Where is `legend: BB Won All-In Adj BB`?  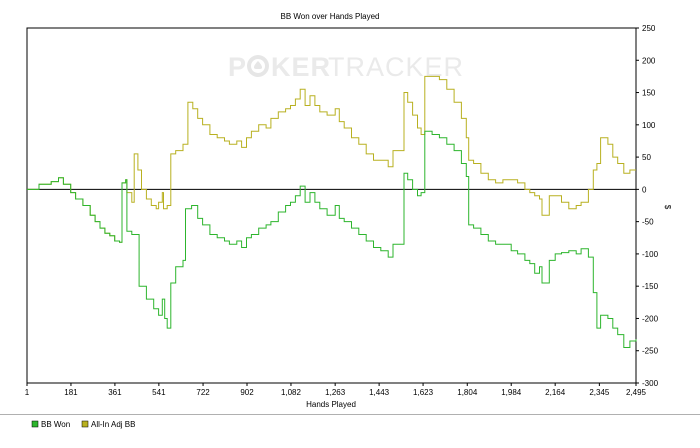
legend: BB Won All-In Adj BB is located at coordinates (350, 421).